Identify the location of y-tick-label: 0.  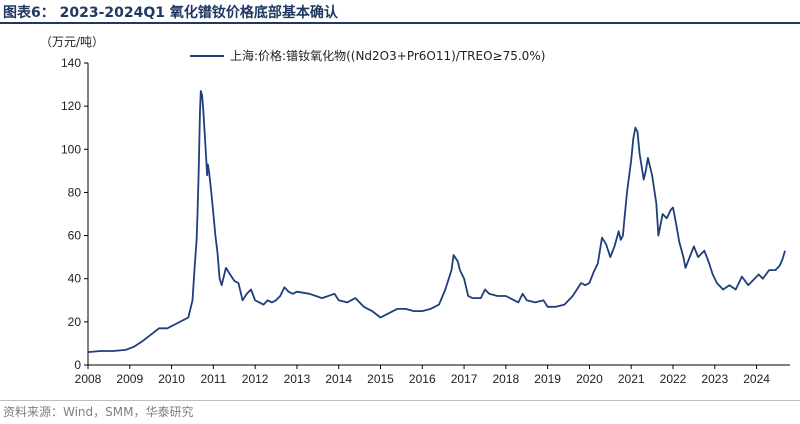
(77, 365).